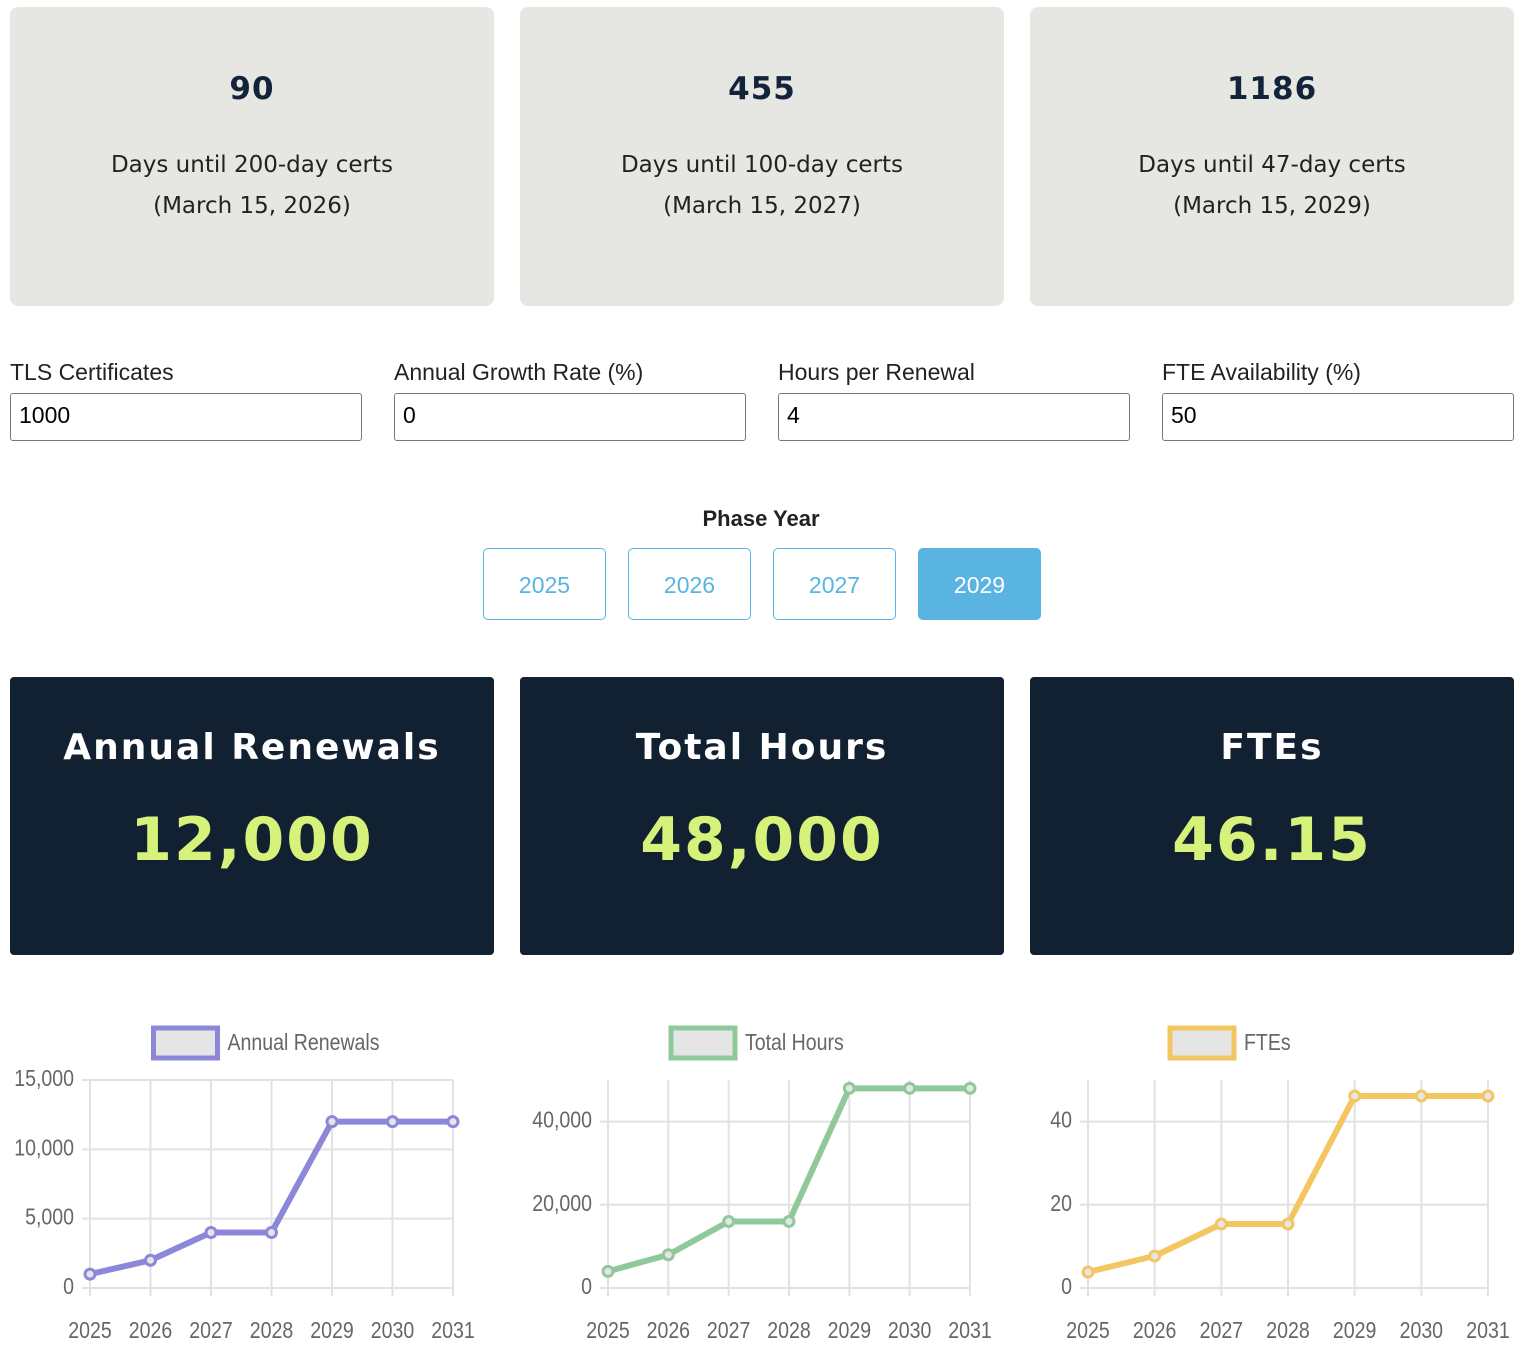 The width and height of the screenshot is (1522, 1354). Describe the element at coordinates (252, 840) in the screenshot. I see `result-value: 12,000` at that location.